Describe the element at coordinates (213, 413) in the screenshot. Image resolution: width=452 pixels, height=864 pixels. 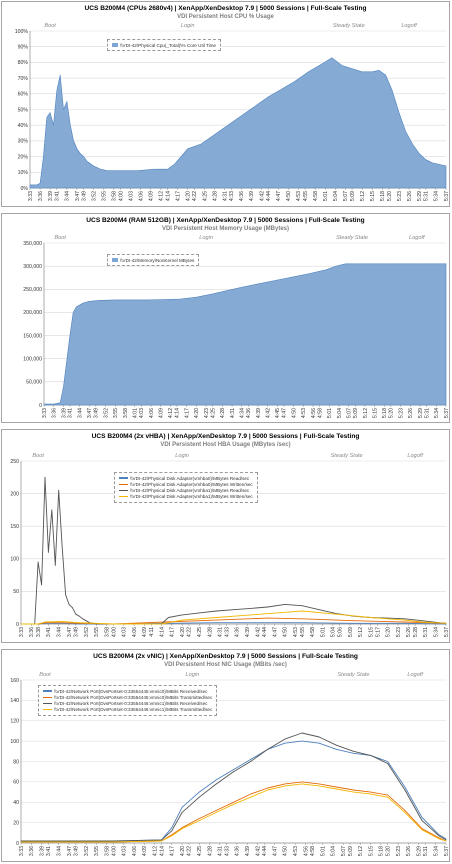
I see `x-tick-label: 4:25` at that location.